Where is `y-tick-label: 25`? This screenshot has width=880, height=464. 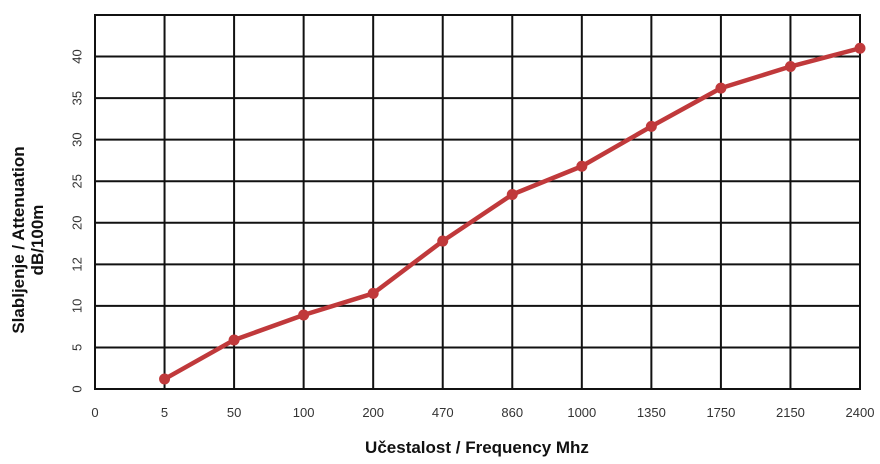 y-tick-label: 25 is located at coordinates (77, 181).